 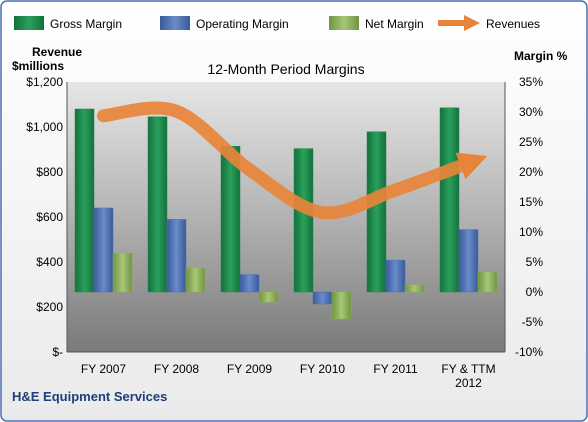 I want to click on left-tick-label: $1,000, so click(x=44, y=127).